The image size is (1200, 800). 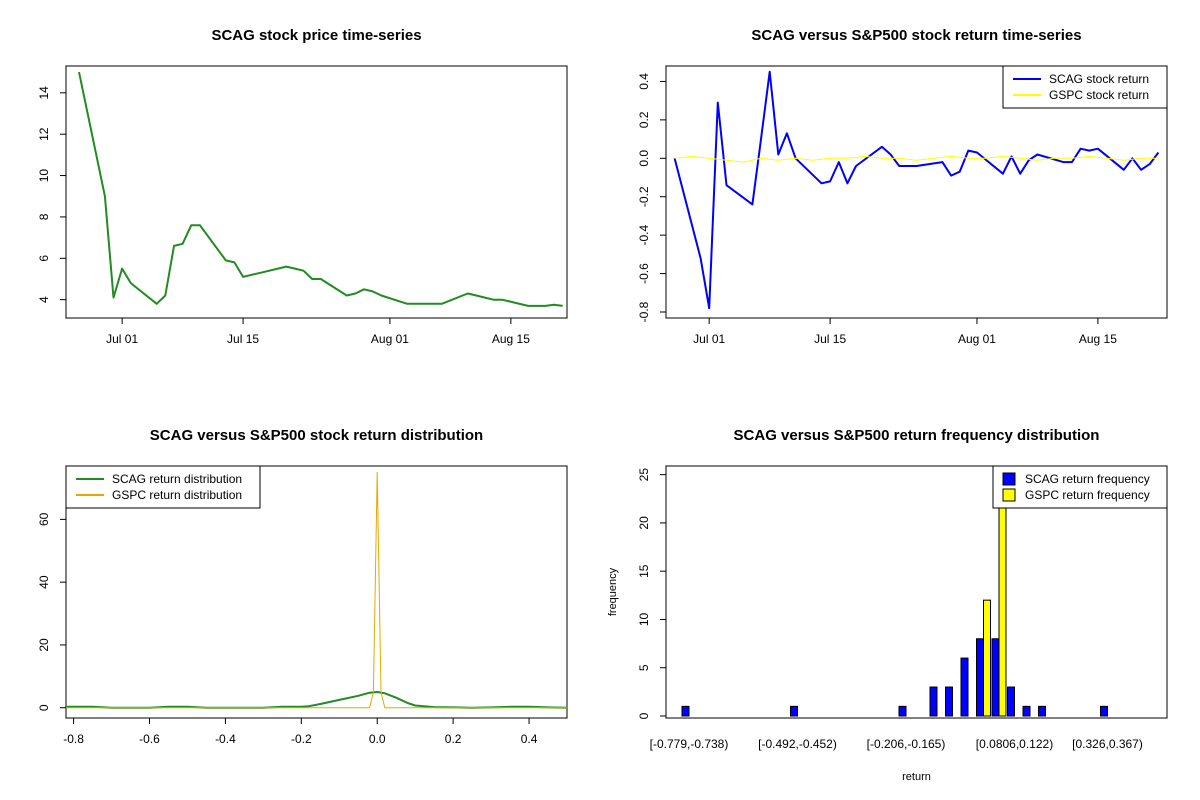 What do you see at coordinates (644, 475) in the screenshot?
I see `y-tick-label: 25` at bounding box center [644, 475].